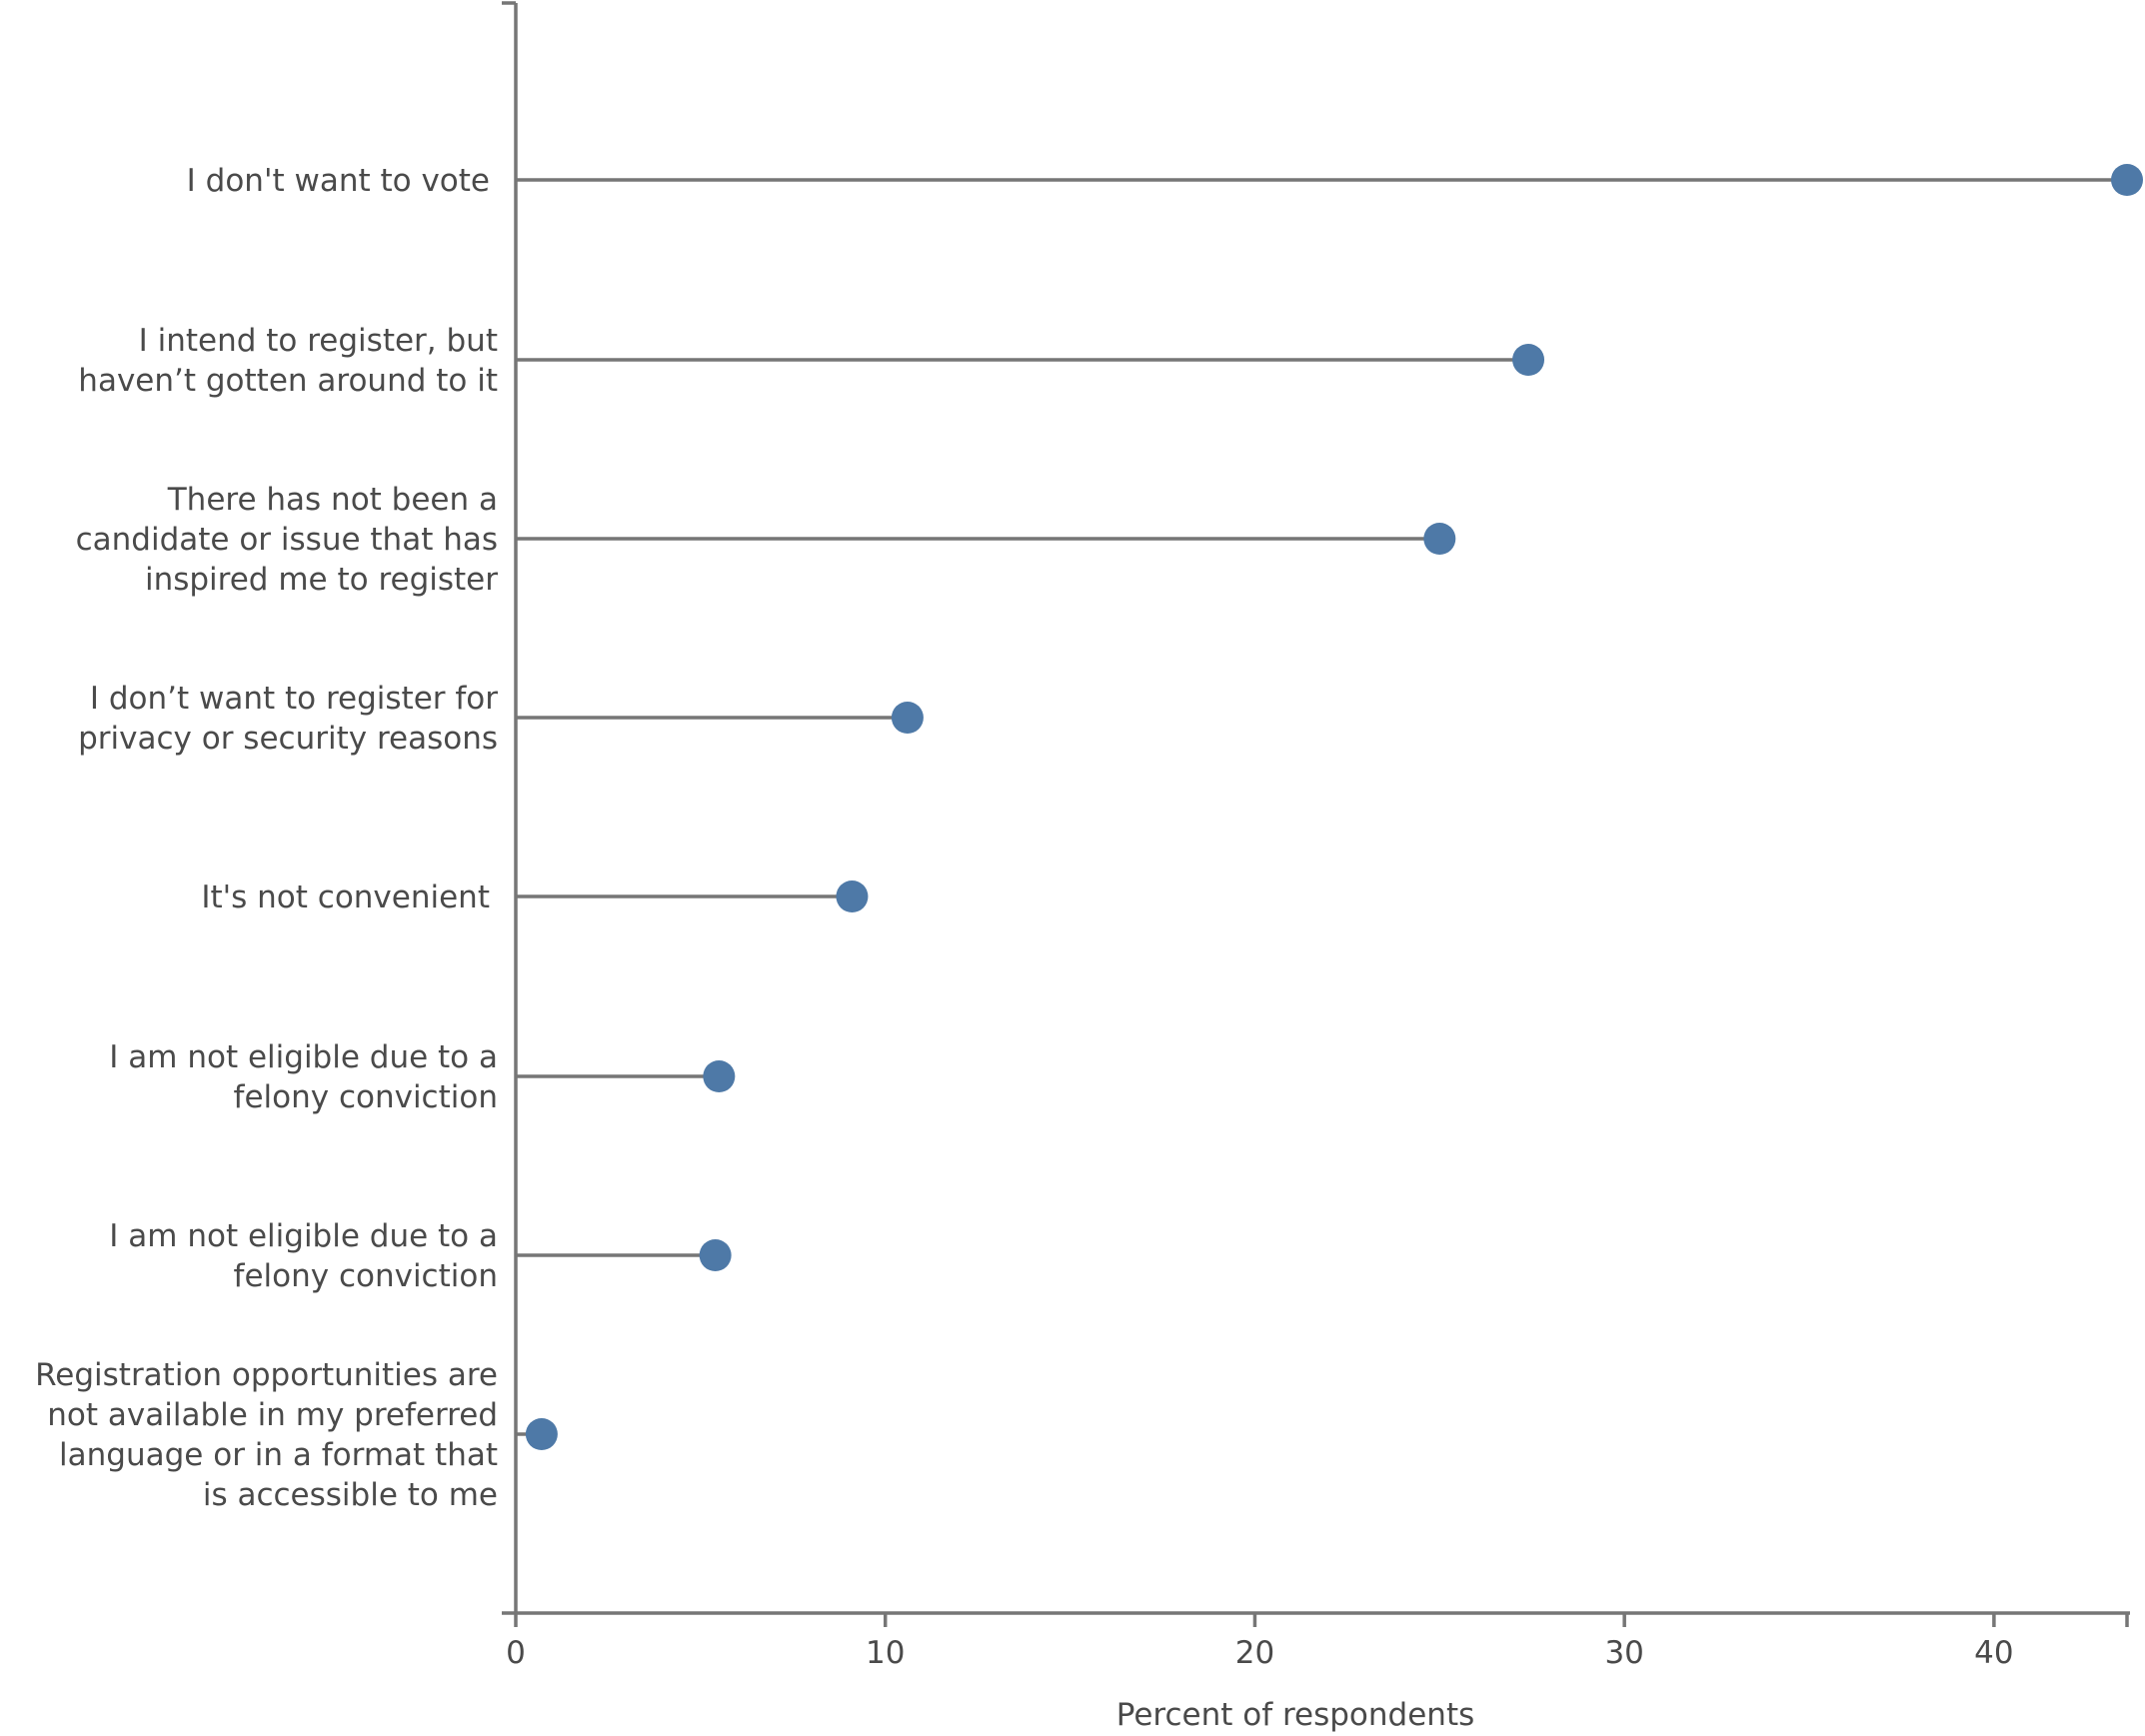 This screenshot has height=1736, width=2145. I want to click on category-label-line: haven’t gotten around to it, so click(288, 381).